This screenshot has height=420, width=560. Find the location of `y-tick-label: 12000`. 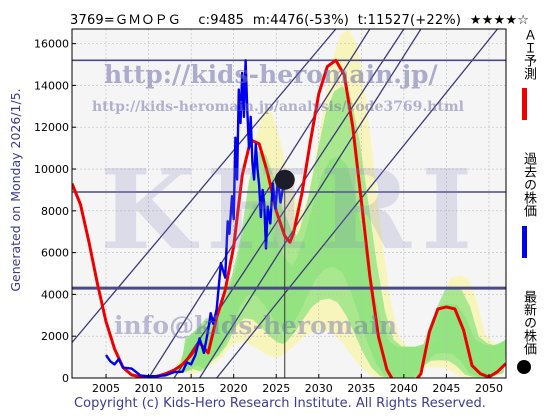

y-tick-label: 12000 is located at coordinates (51, 127).